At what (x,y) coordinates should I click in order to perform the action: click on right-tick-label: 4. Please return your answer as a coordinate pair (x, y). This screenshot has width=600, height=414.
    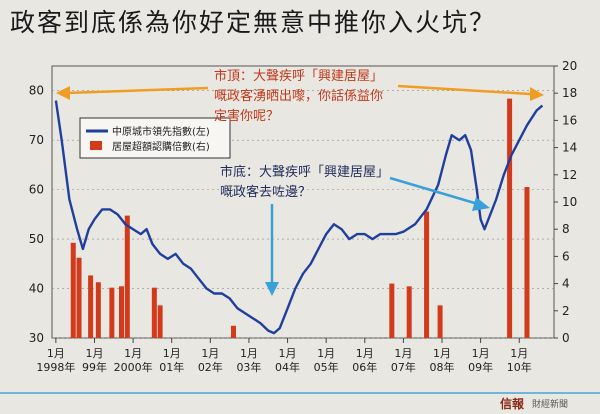
    Looking at the image, I should click on (566, 284).